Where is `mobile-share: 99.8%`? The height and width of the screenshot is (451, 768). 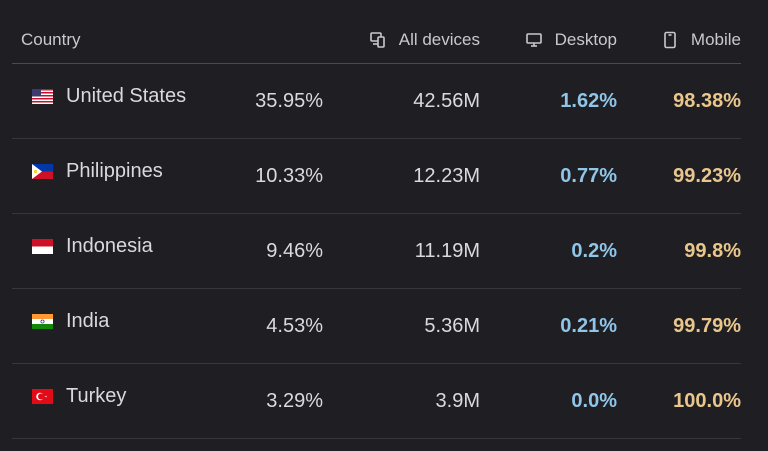
mobile-share: 99.8% is located at coordinates (712, 251).